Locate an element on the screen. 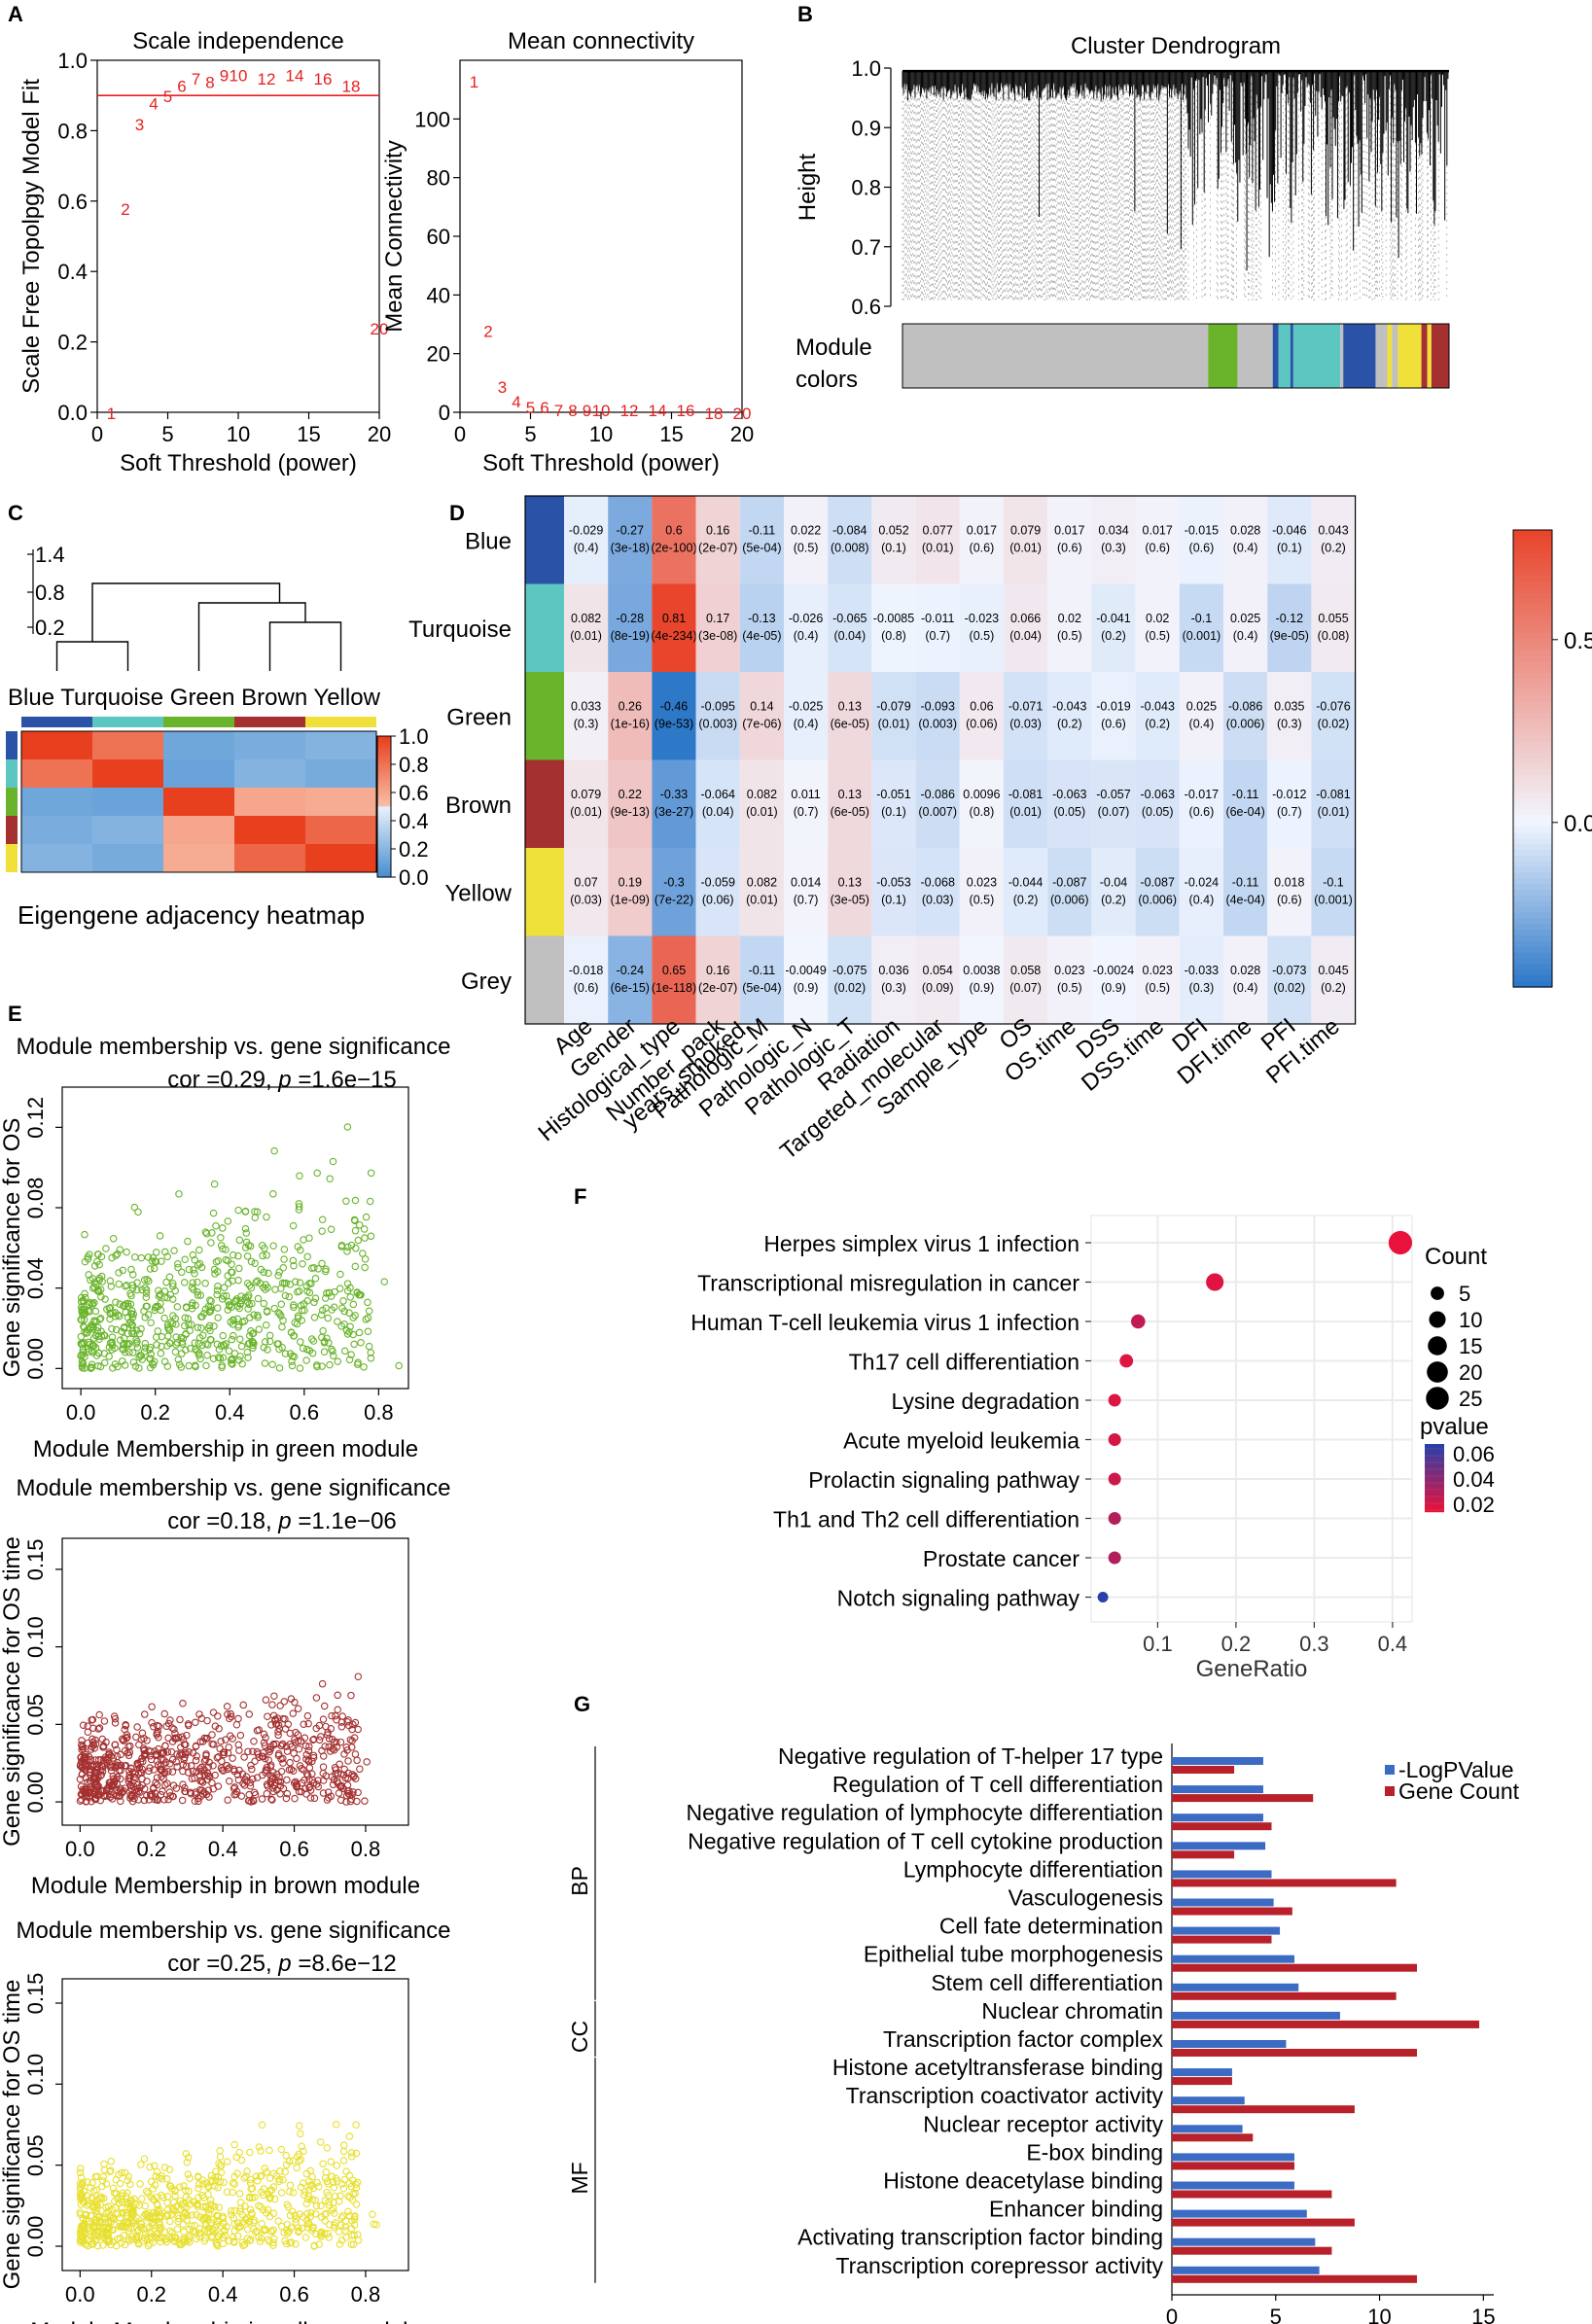  trait-cell-pvalue: (0.6) is located at coordinates (982, 547).